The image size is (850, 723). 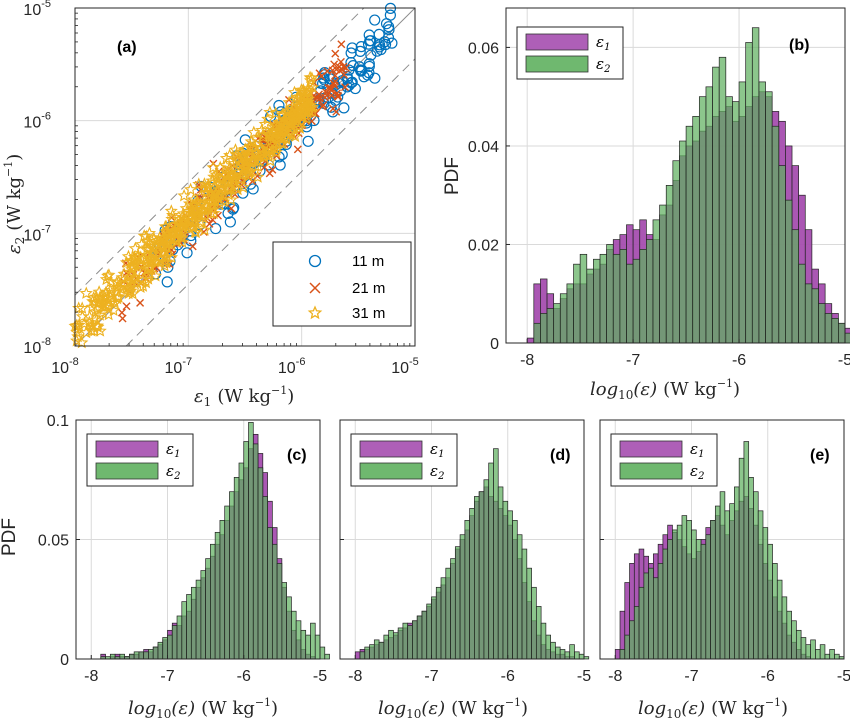 I want to click on panel-b-ytick-label: 0.02, so click(x=483, y=245).